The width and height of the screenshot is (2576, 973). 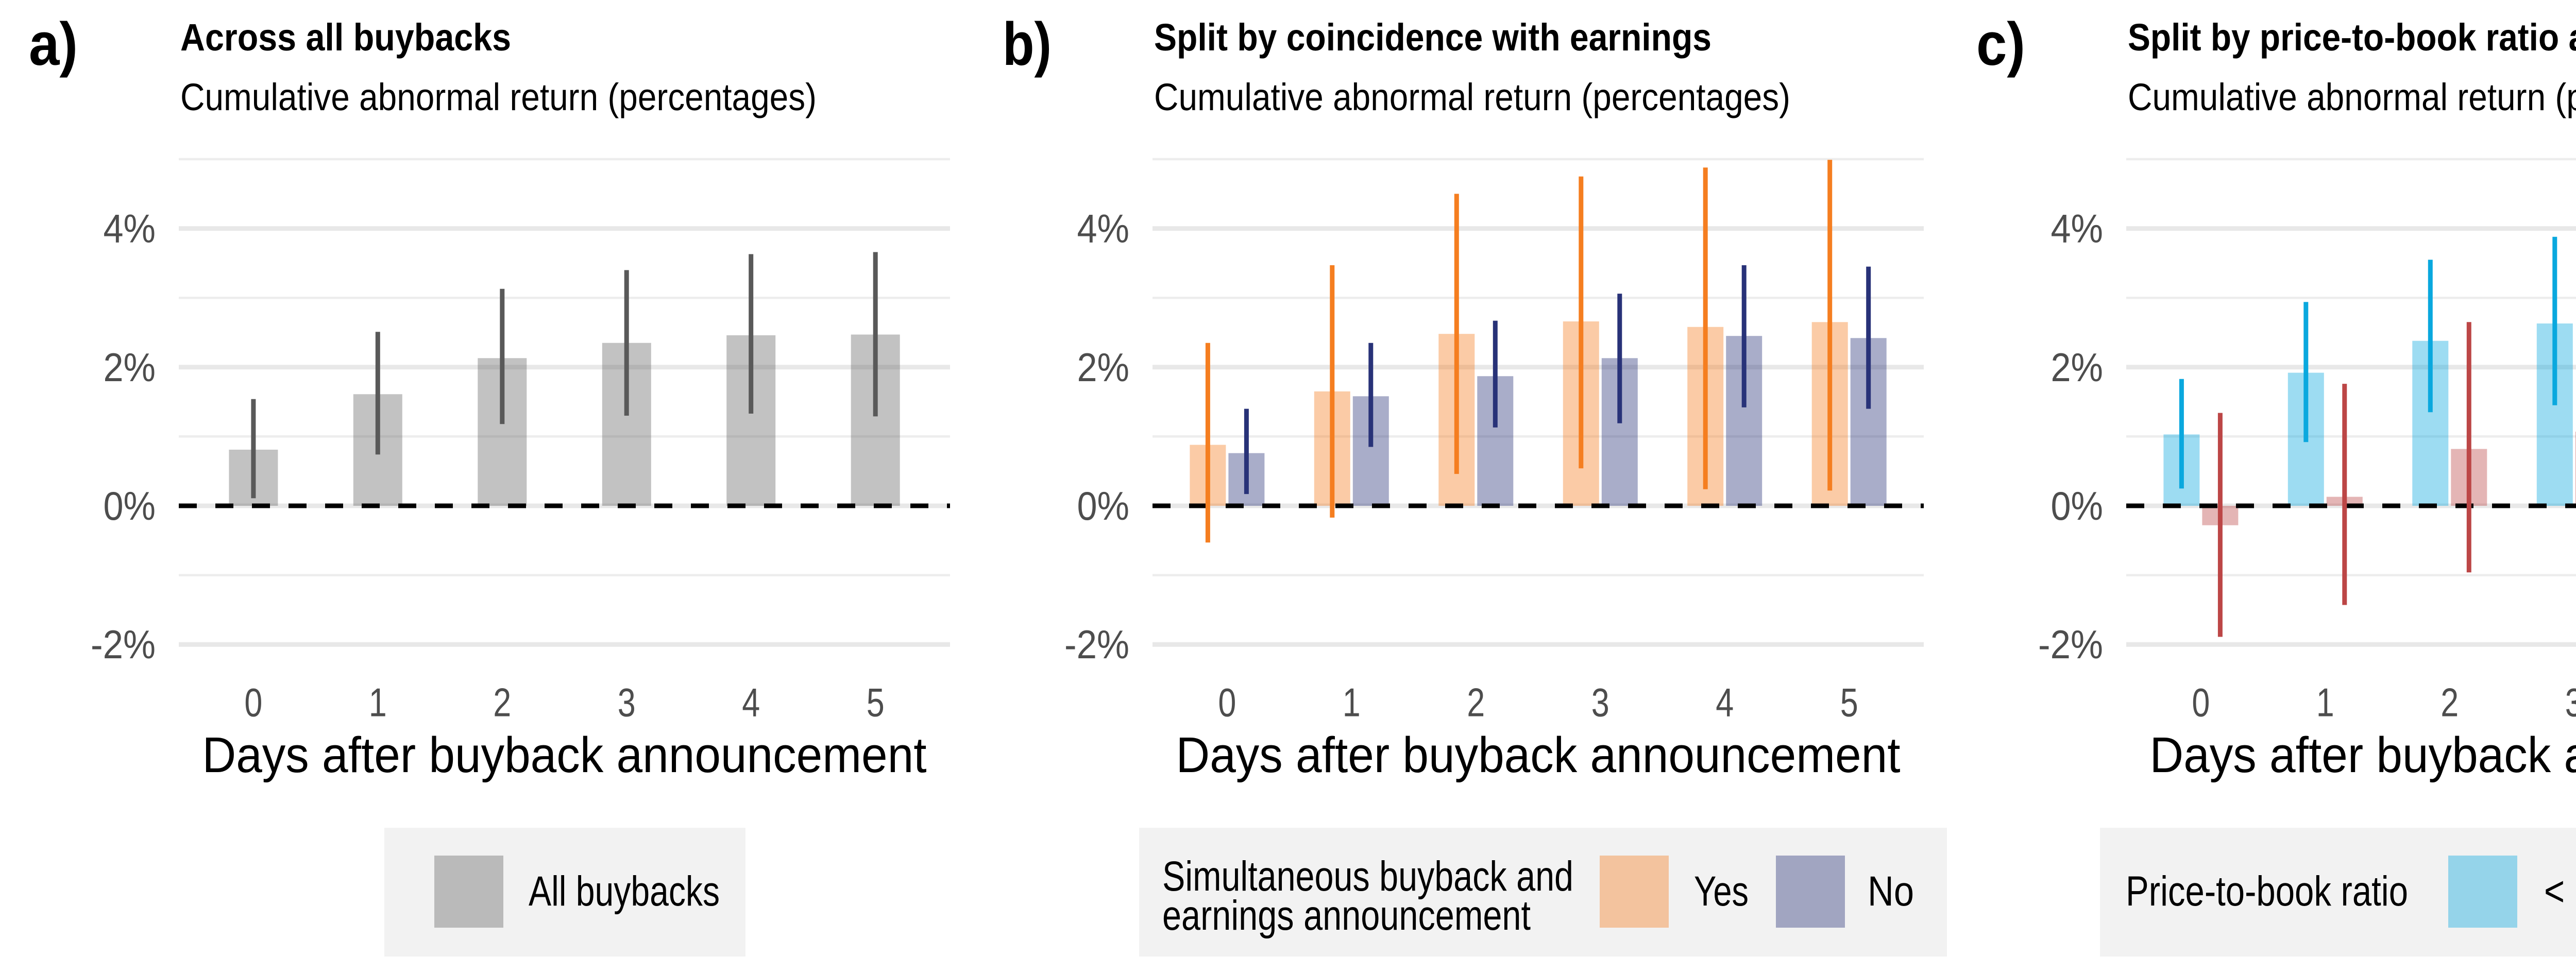 I want to click on svg-text: c), so click(x=2001, y=44).